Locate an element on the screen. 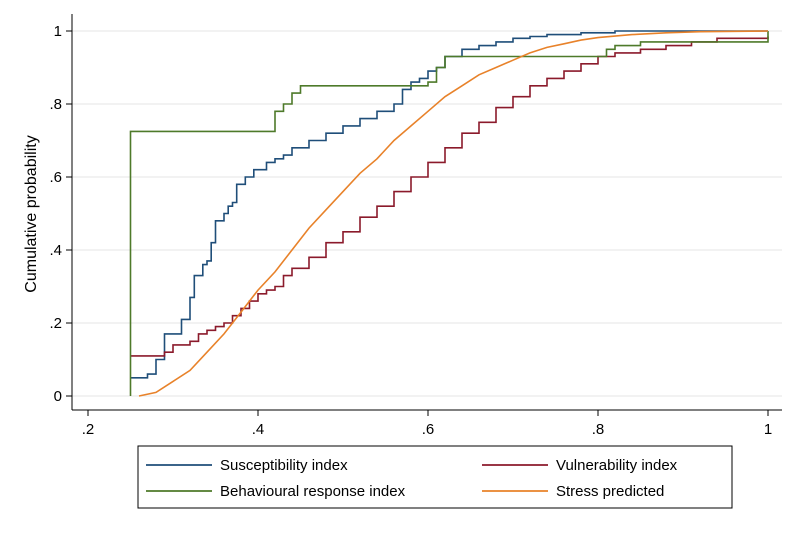 The height and width of the screenshot is (538, 800). x-tick-label: .2 is located at coordinates (88, 429).